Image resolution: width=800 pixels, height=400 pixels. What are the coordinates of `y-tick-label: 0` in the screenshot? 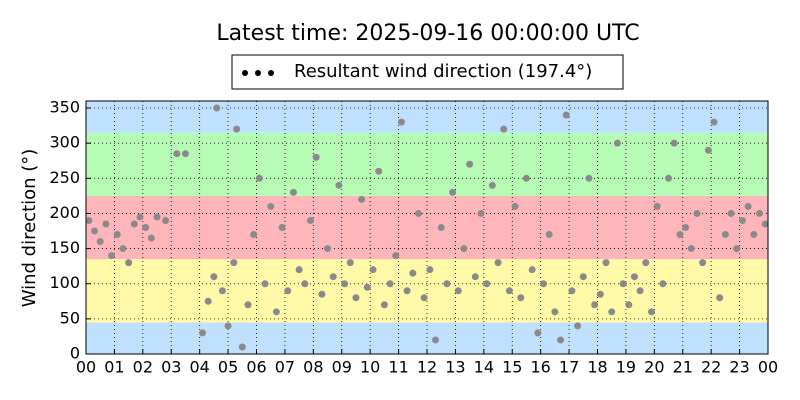 It's located at (75, 353).